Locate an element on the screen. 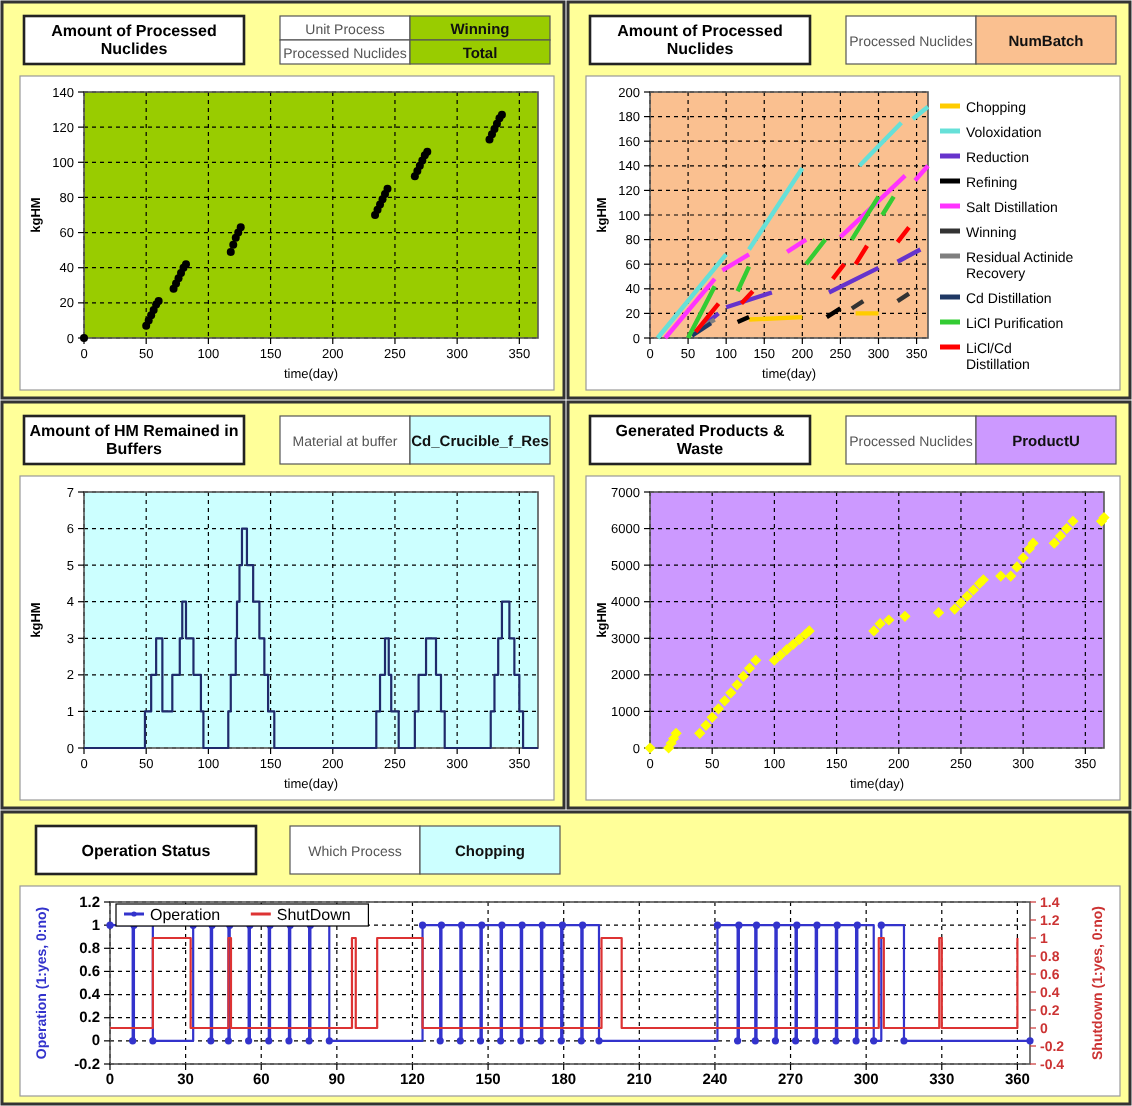 This screenshot has height=1106, width=1132. chart-title: Operation Status is located at coordinates (146, 851).